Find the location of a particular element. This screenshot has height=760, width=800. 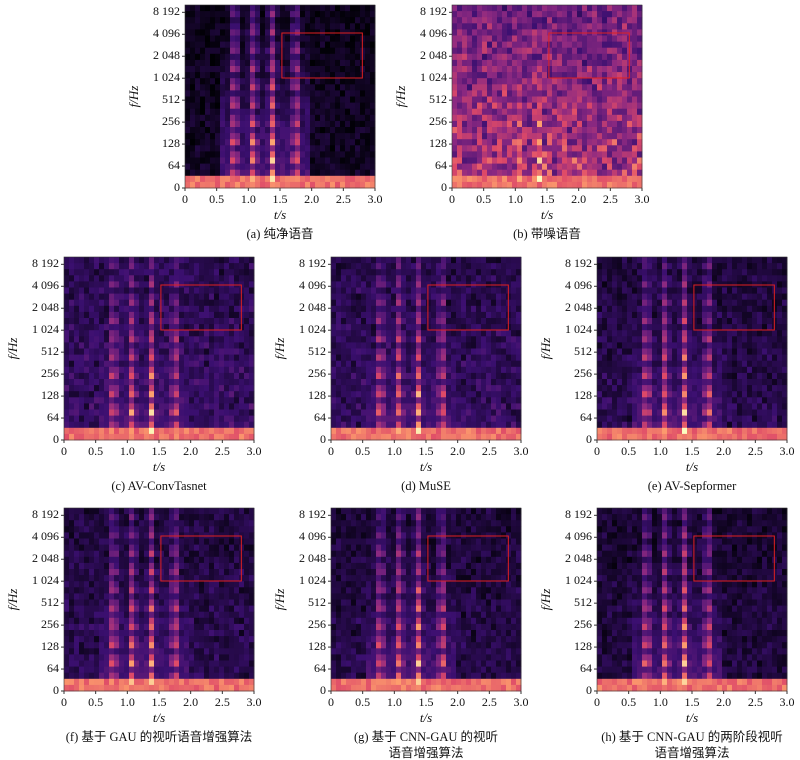

x-tick-label: 1.0 is located at coordinates (515, 199).